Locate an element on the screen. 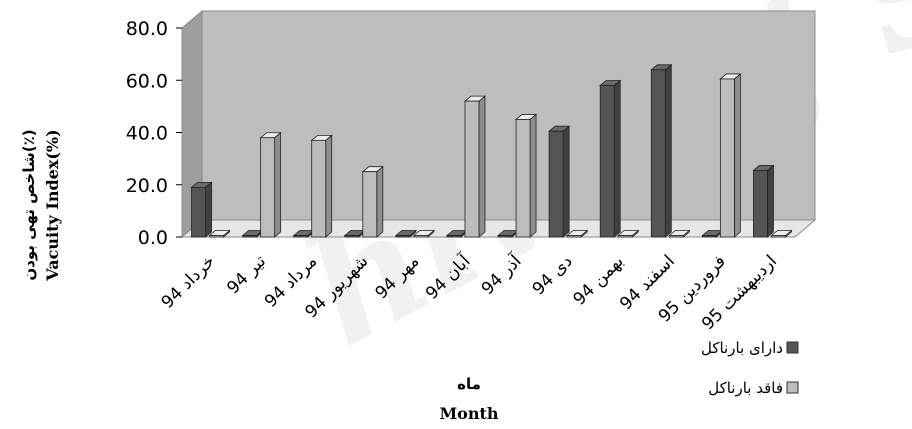 This screenshot has width=912, height=429. x-axis-label-fa: ماه is located at coordinates (469, 384).